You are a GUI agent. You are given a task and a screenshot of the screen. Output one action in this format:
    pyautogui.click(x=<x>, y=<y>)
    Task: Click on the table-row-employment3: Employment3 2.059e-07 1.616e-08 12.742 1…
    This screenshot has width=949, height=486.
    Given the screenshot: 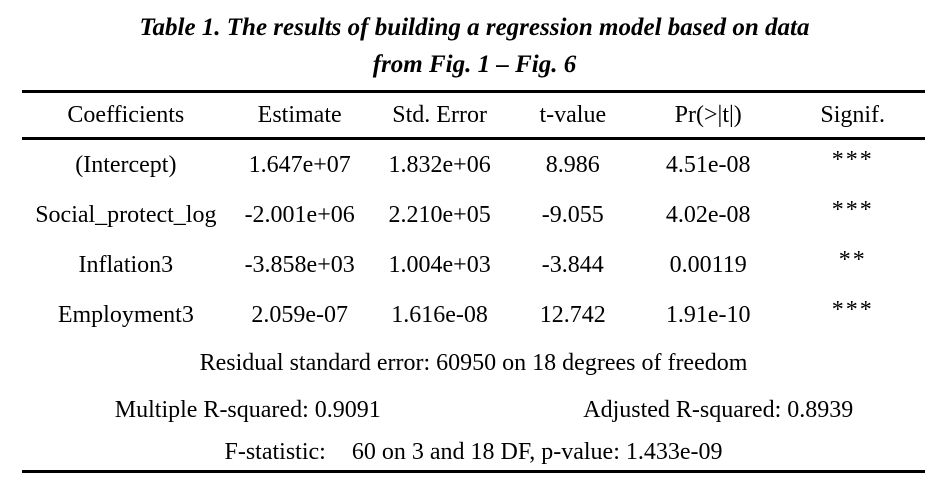 What is the action you would take?
    pyautogui.click(x=473, y=315)
    